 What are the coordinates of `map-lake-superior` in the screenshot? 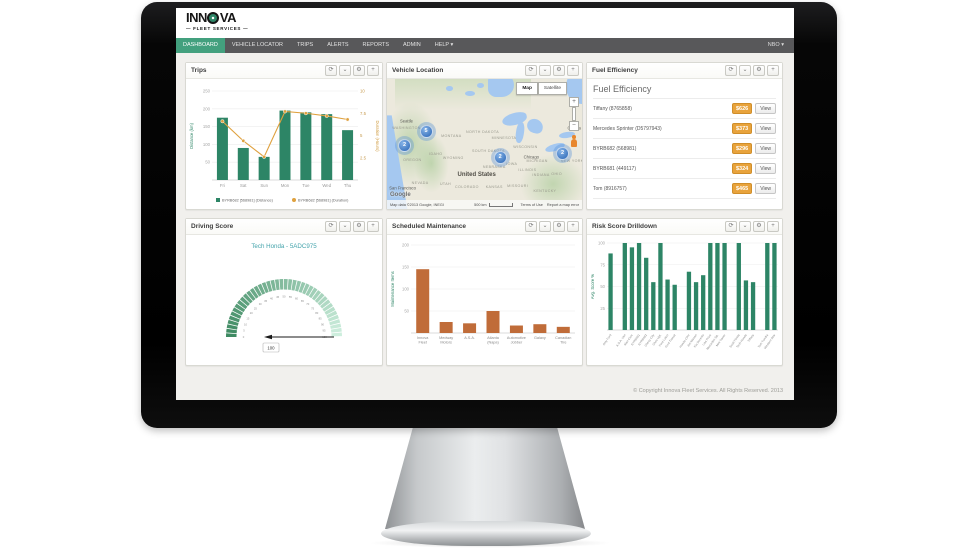 It's located at (515, 118).